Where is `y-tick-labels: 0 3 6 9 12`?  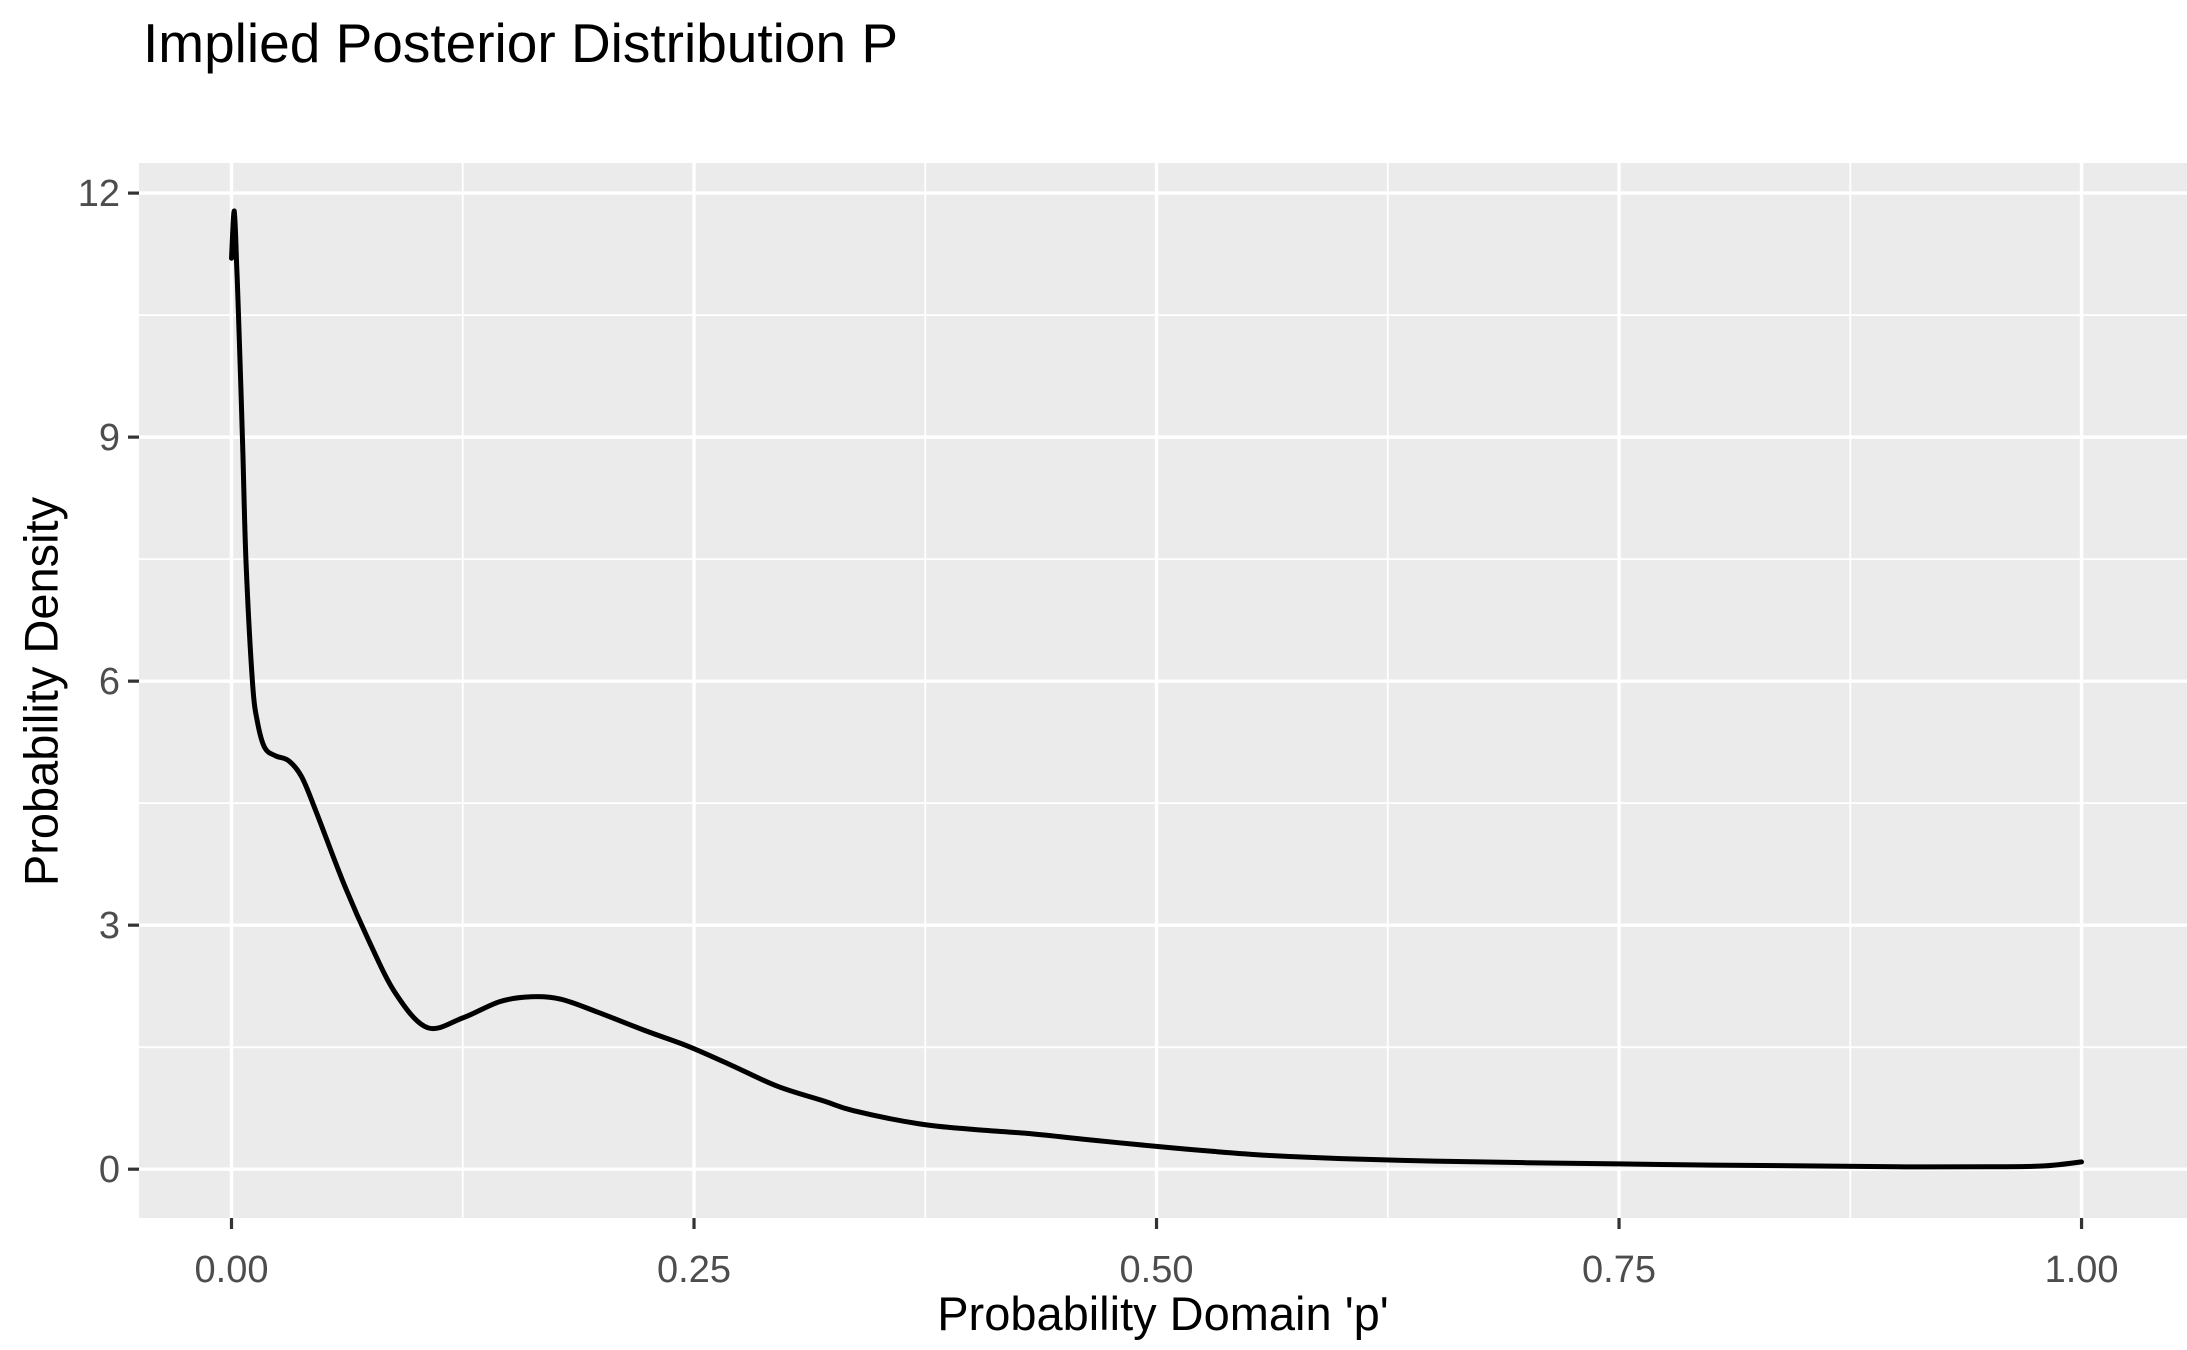 y-tick-labels: 0 3 6 9 12 is located at coordinates (99, 682).